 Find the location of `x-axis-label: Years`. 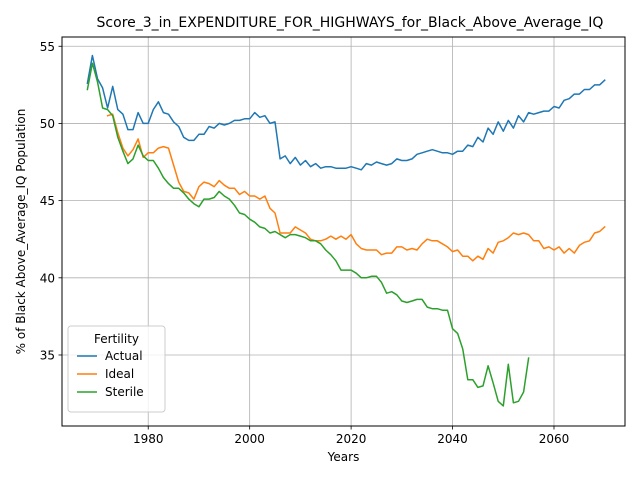

x-axis-label: Years is located at coordinates (343, 457).